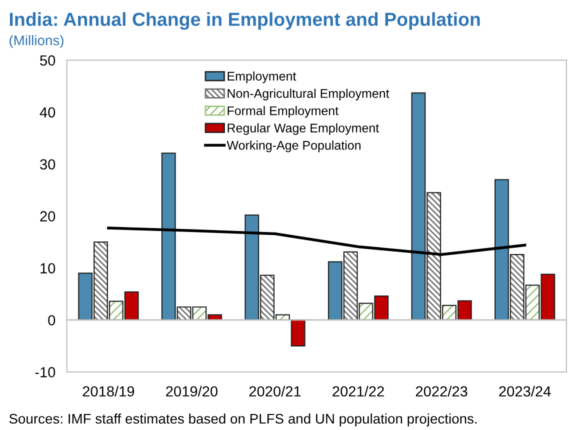  I want to click on x-tick-label: 2021/22, so click(358, 391).